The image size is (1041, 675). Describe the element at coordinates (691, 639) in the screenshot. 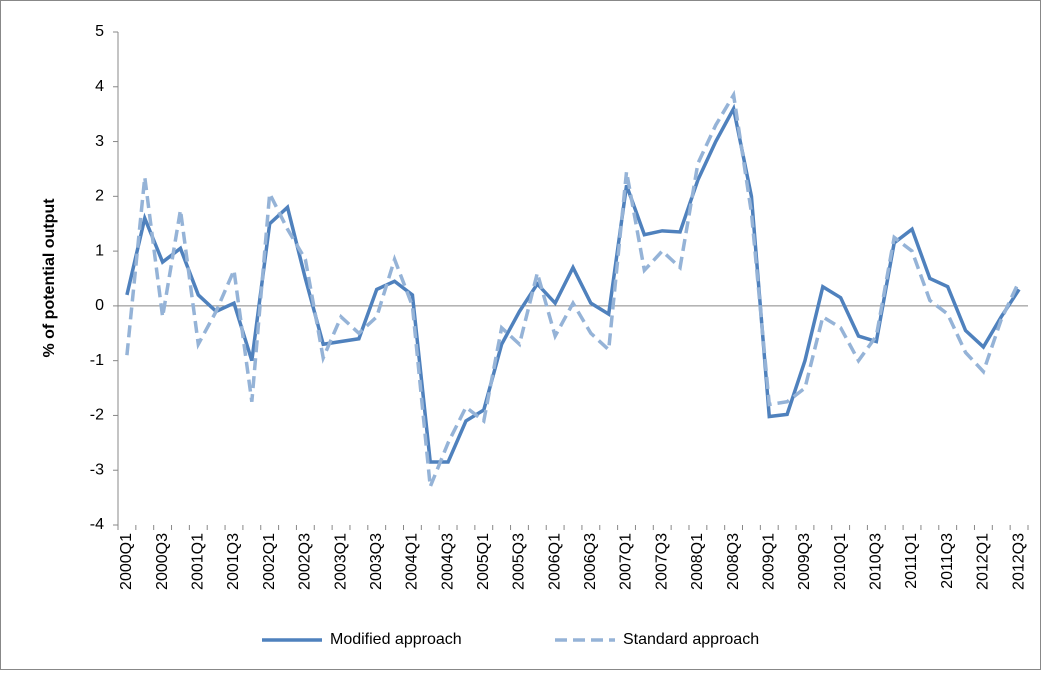

I see `legend-label: Standard approach` at that location.